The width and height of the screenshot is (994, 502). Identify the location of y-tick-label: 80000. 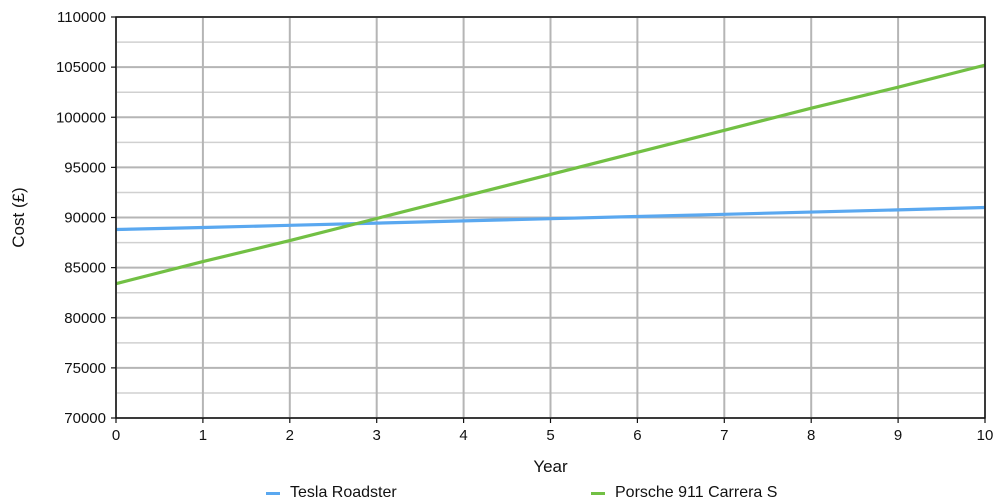
(85, 318).